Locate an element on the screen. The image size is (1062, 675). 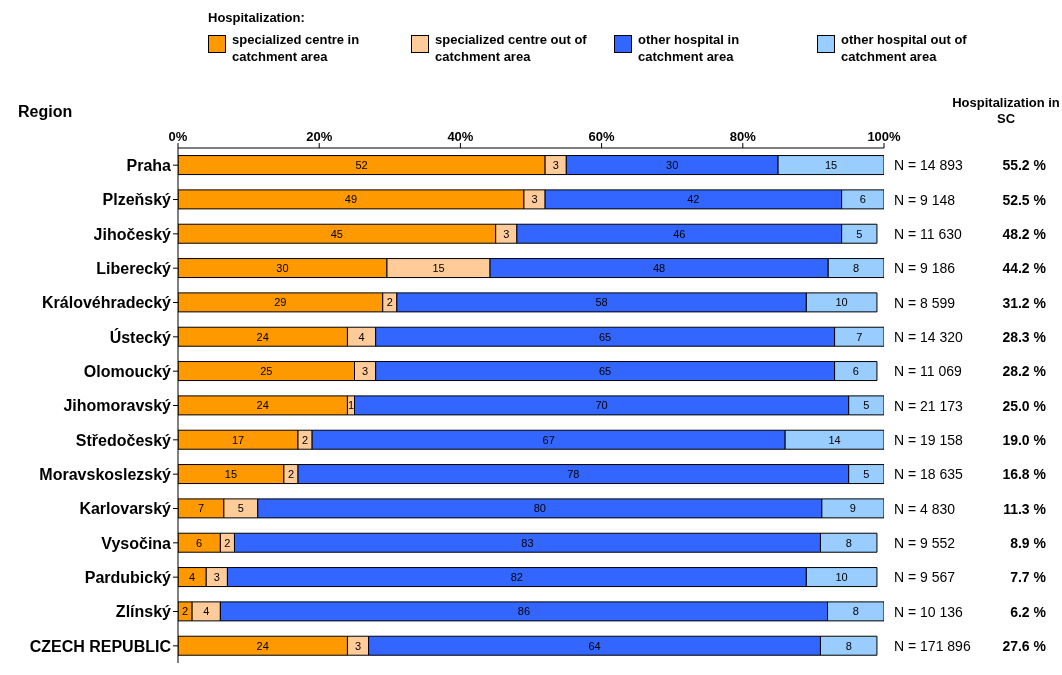
y-axis-title: Region is located at coordinates (45, 112).